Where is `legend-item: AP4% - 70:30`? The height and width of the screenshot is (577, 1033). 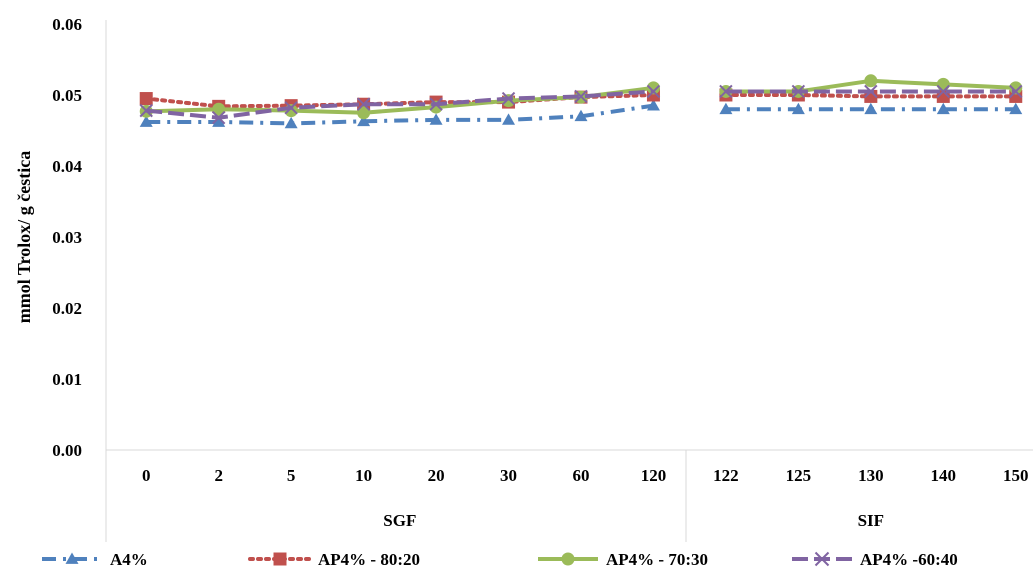 legend-item: AP4% - 70:30 is located at coordinates (623, 559).